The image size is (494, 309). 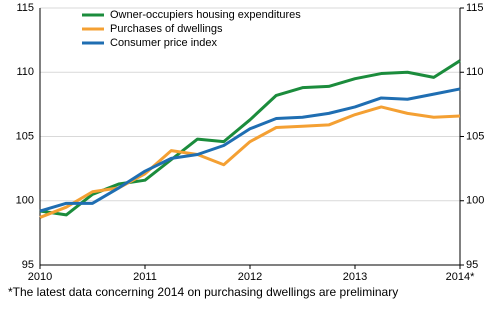 I want to click on x-tick-label: 2011, so click(x=145, y=277).